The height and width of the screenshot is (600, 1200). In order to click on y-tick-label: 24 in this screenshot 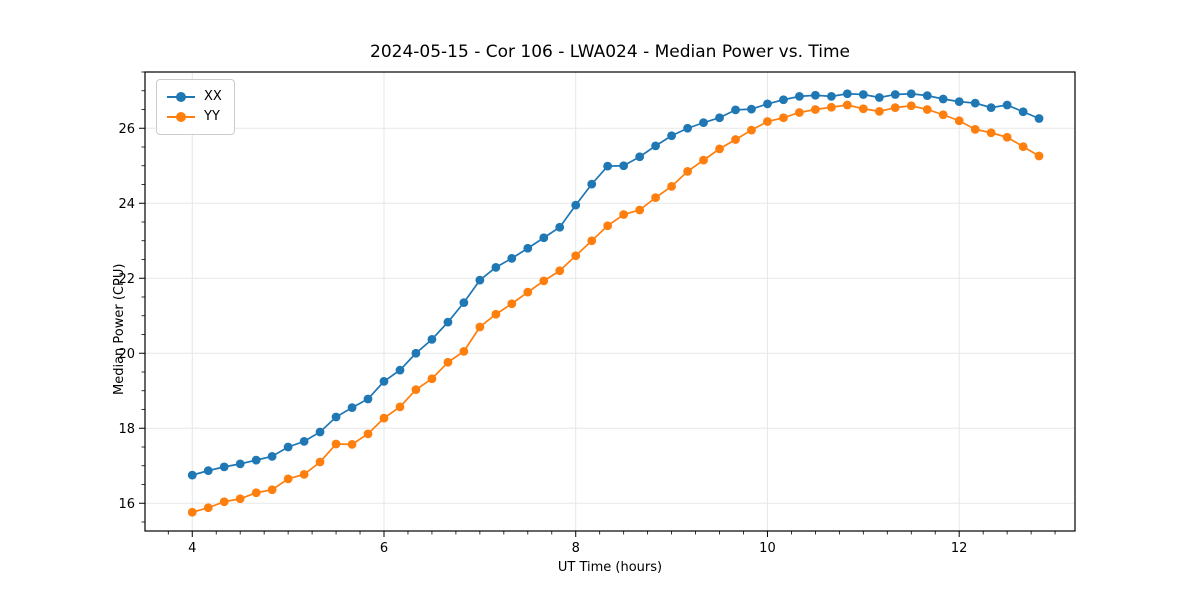, I will do `click(126, 204)`.